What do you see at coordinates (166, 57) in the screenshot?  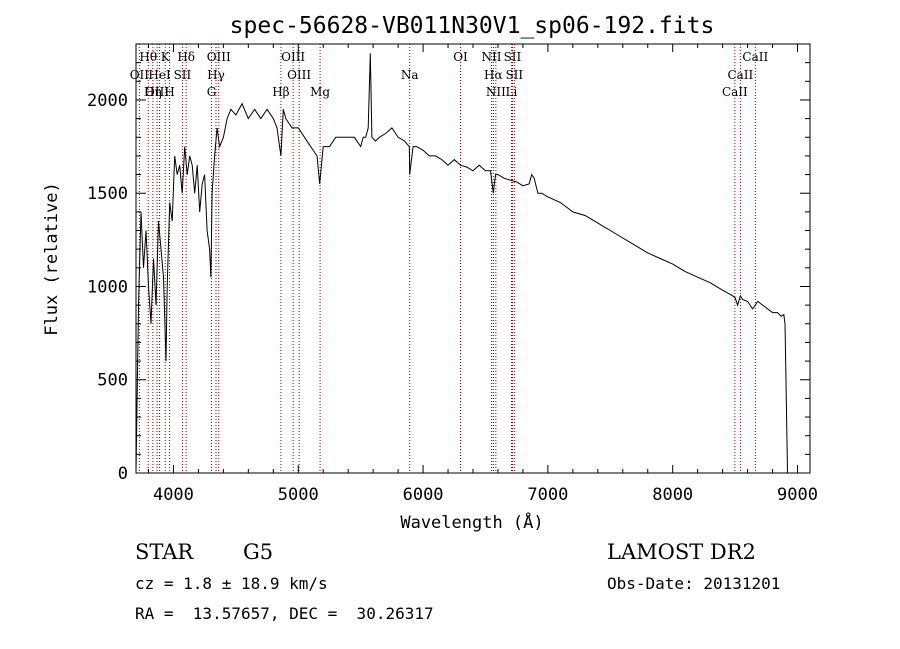 I see `marker-label: K` at bounding box center [166, 57].